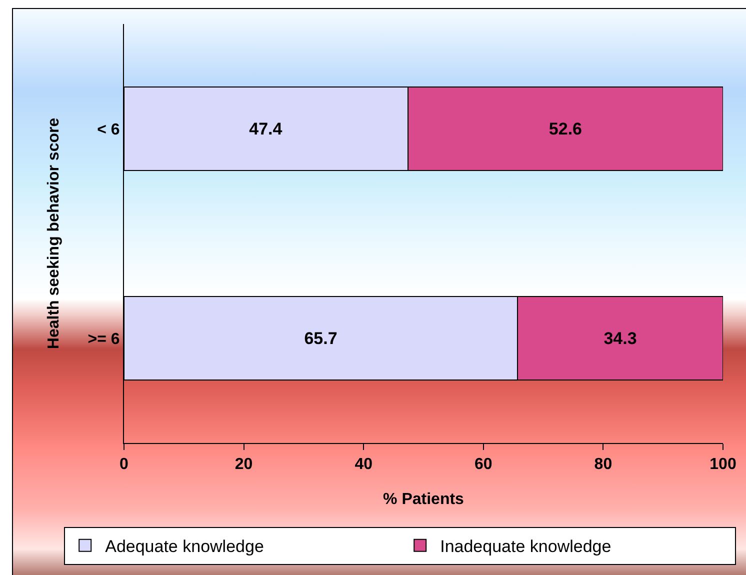  Describe the element at coordinates (108, 129) in the screenshot. I see `y-tick-label: < 6` at that location.